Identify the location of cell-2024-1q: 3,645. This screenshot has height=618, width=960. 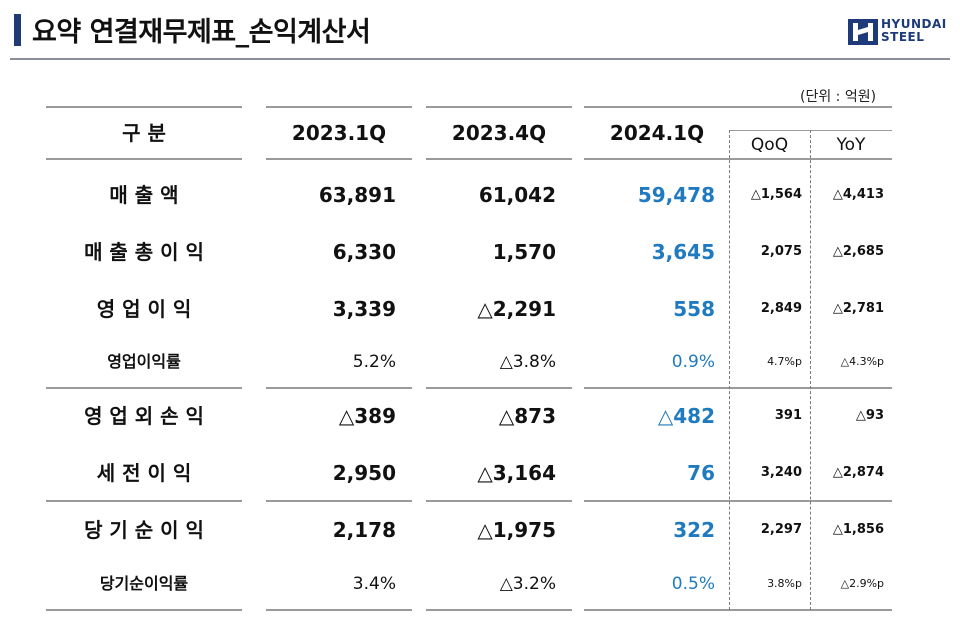
(683, 252).